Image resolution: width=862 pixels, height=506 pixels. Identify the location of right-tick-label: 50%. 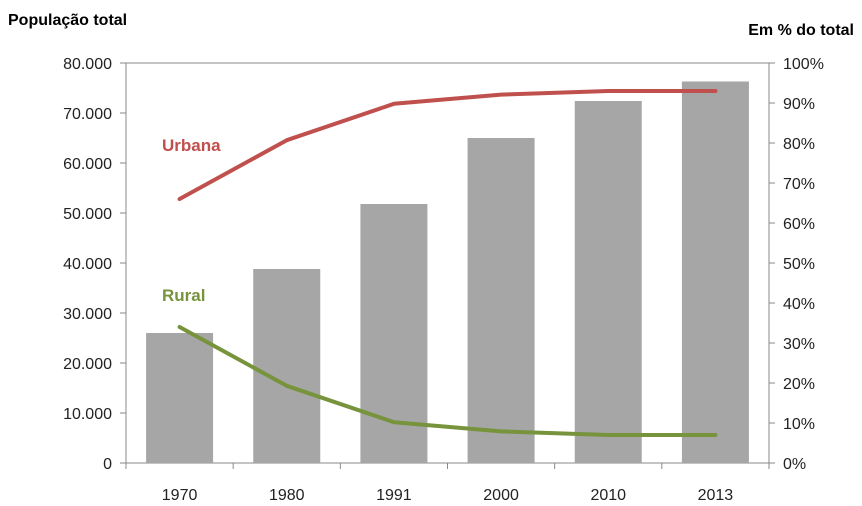
(799, 264).